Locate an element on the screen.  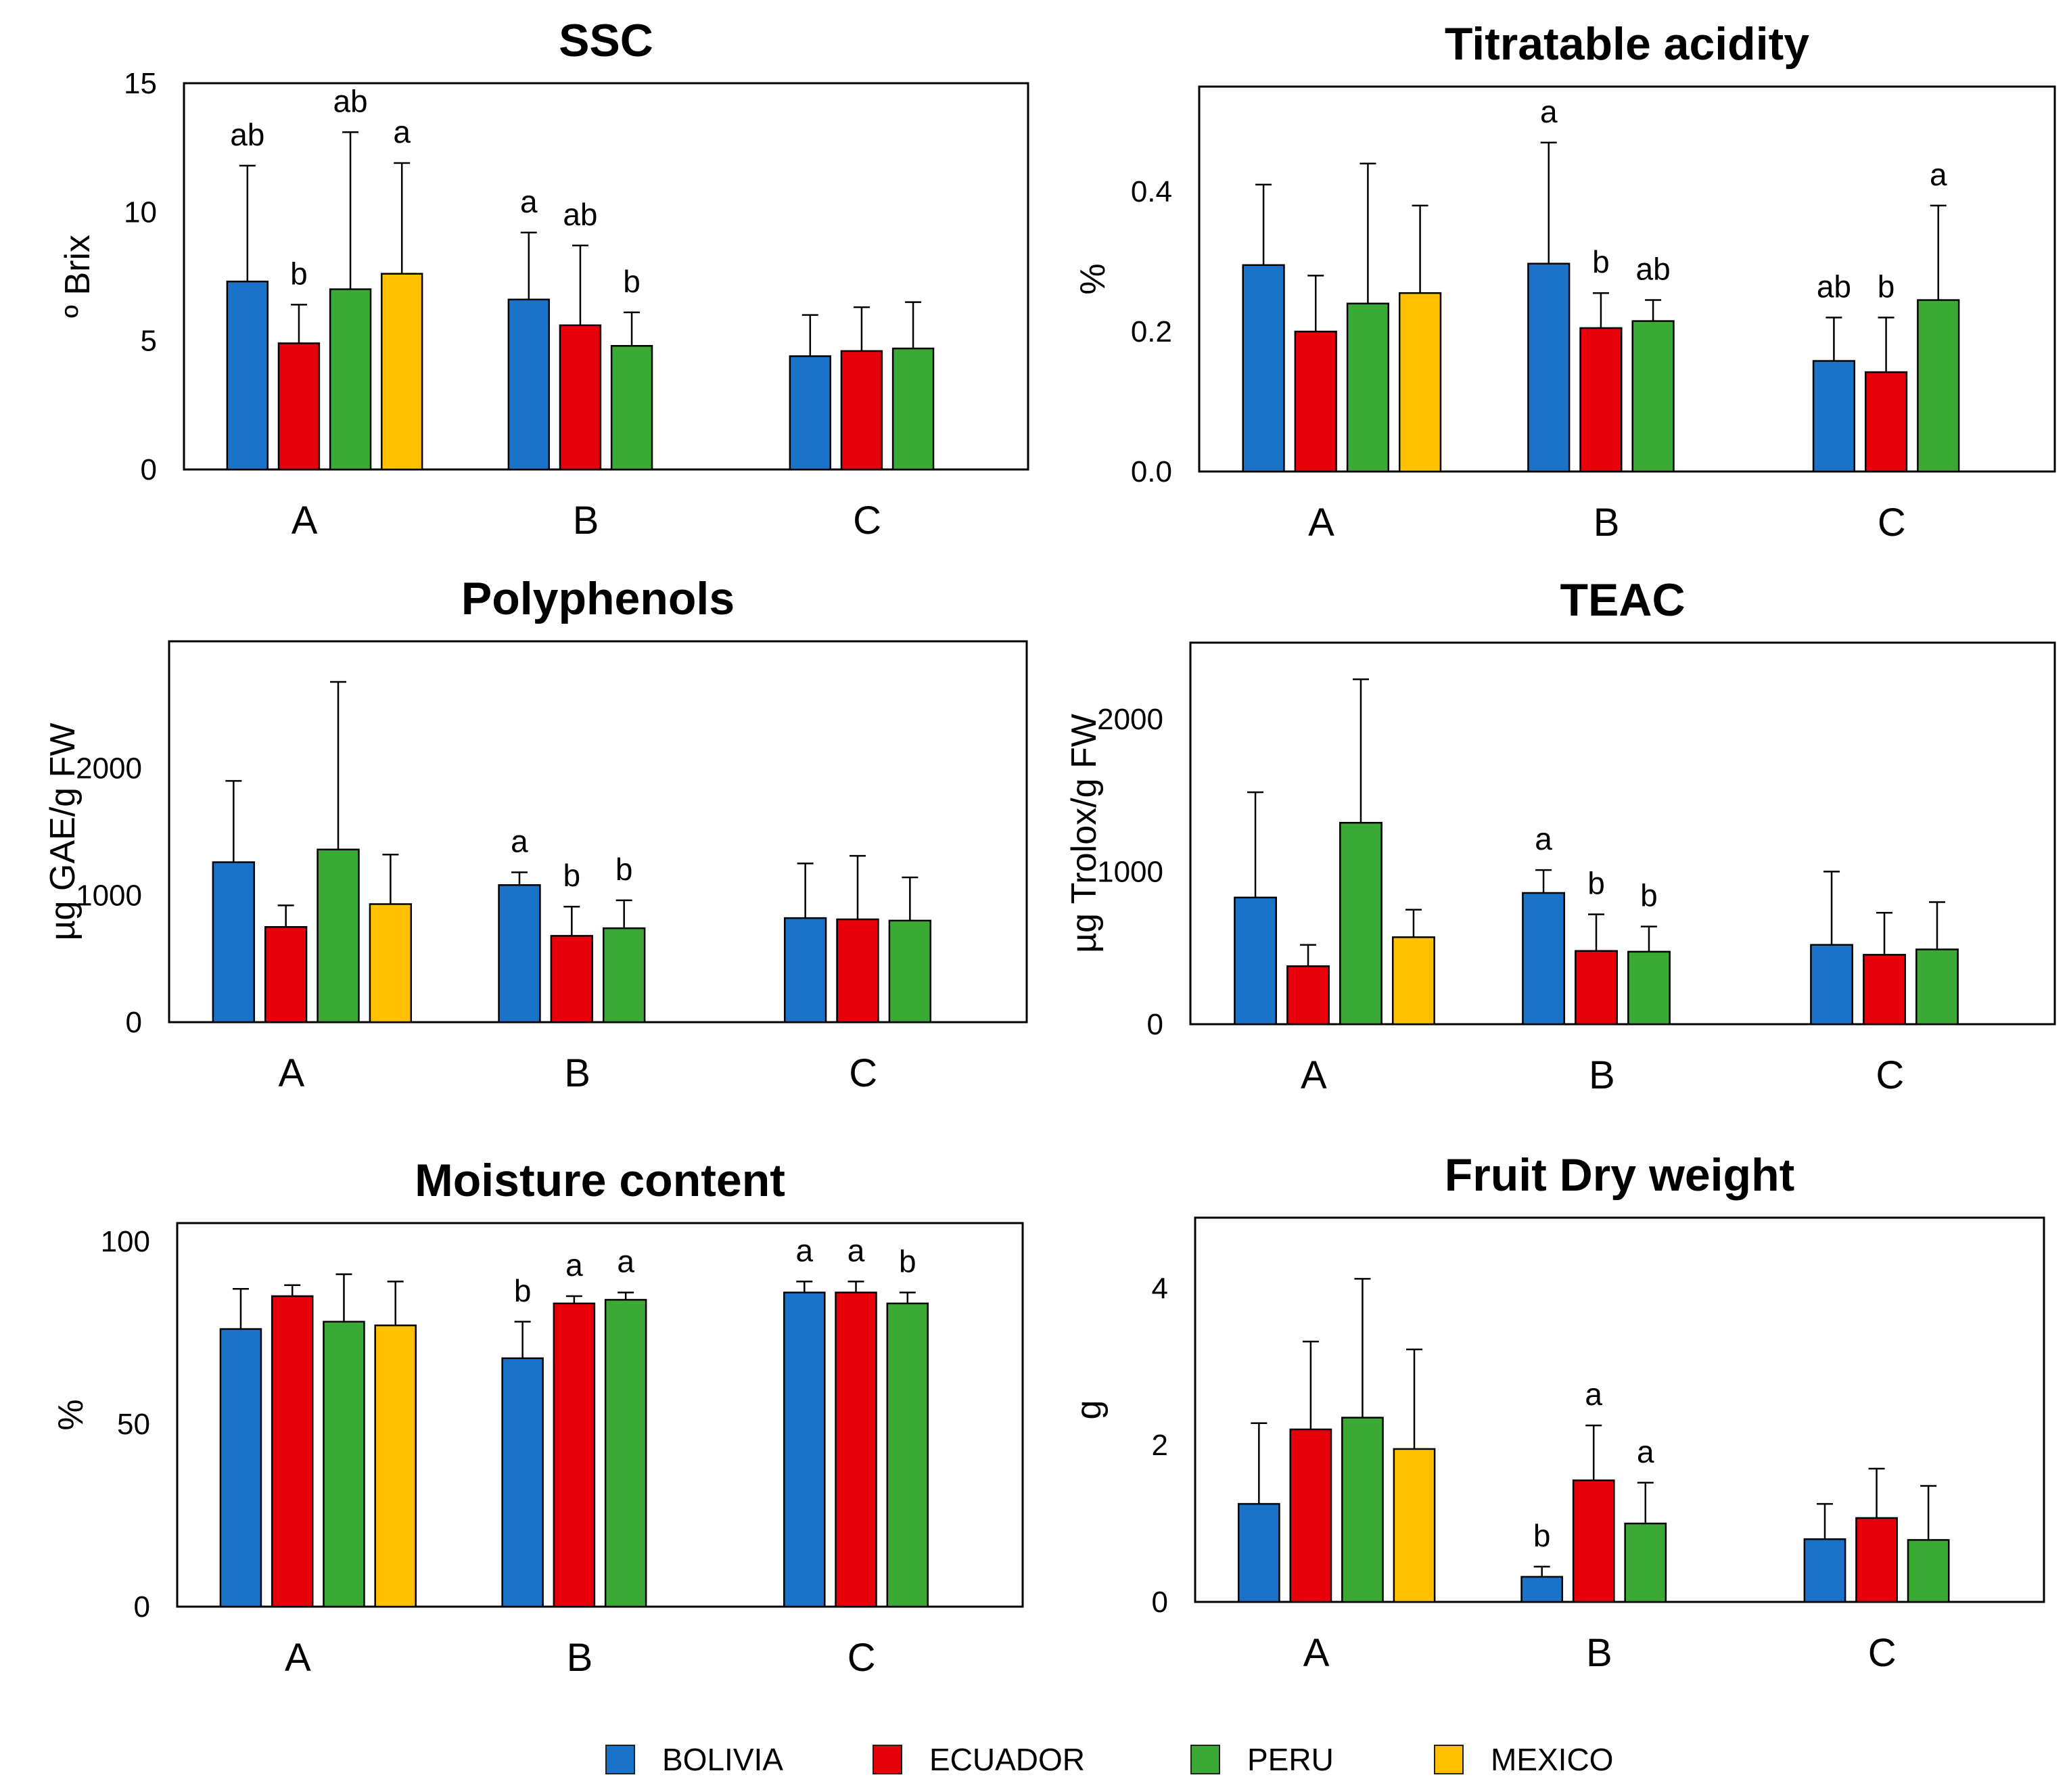
panel4-bar-c-ecuador is located at coordinates (1885, 990).